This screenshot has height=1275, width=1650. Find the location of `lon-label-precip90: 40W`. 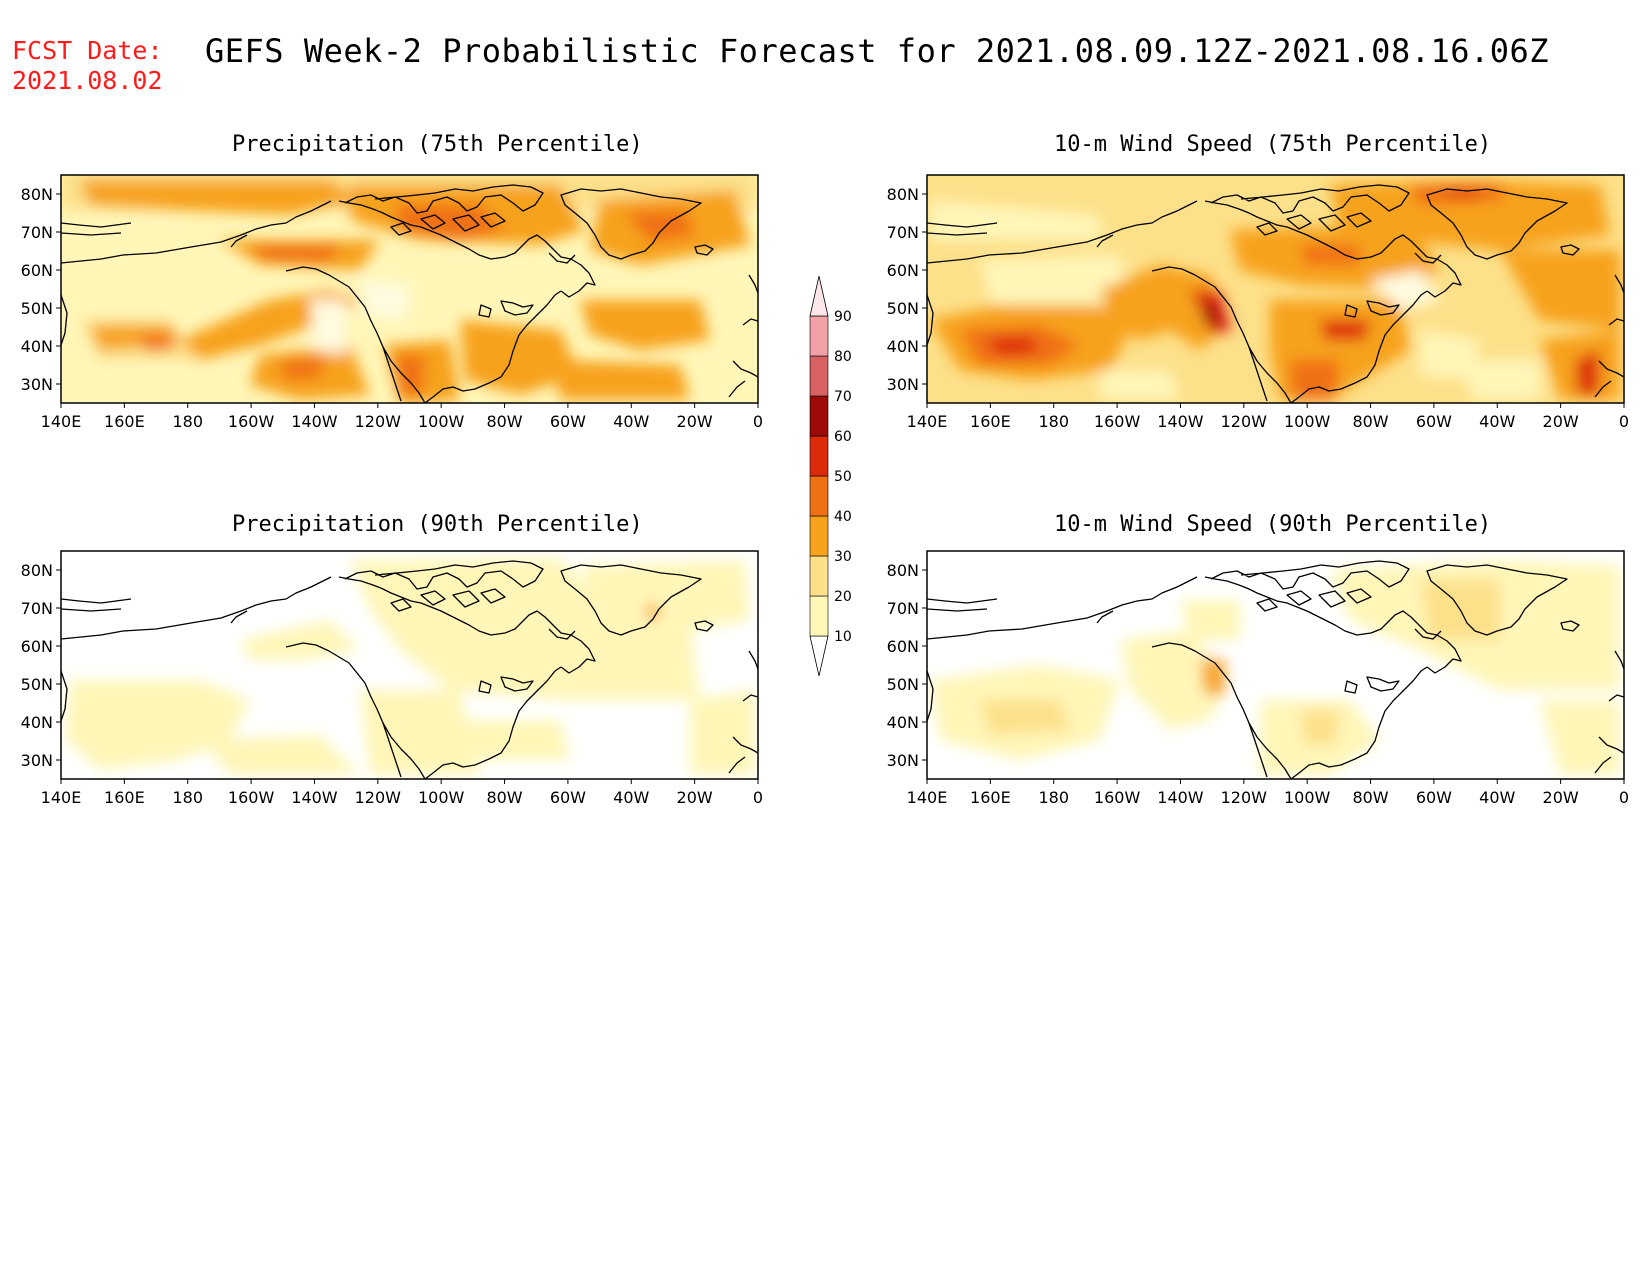

lon-label-precip90: 40W is located at coordinates (631, 797).